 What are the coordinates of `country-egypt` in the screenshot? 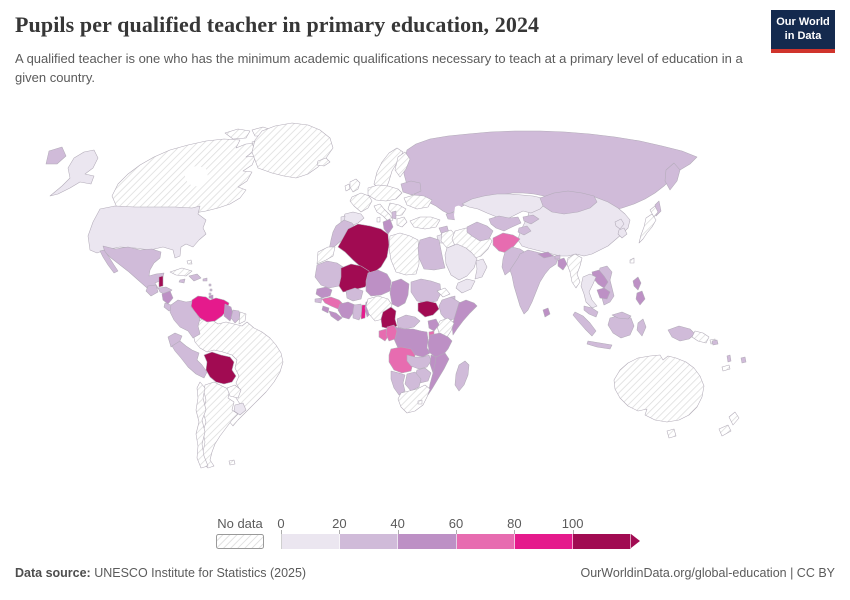 It's located at (431, 253).